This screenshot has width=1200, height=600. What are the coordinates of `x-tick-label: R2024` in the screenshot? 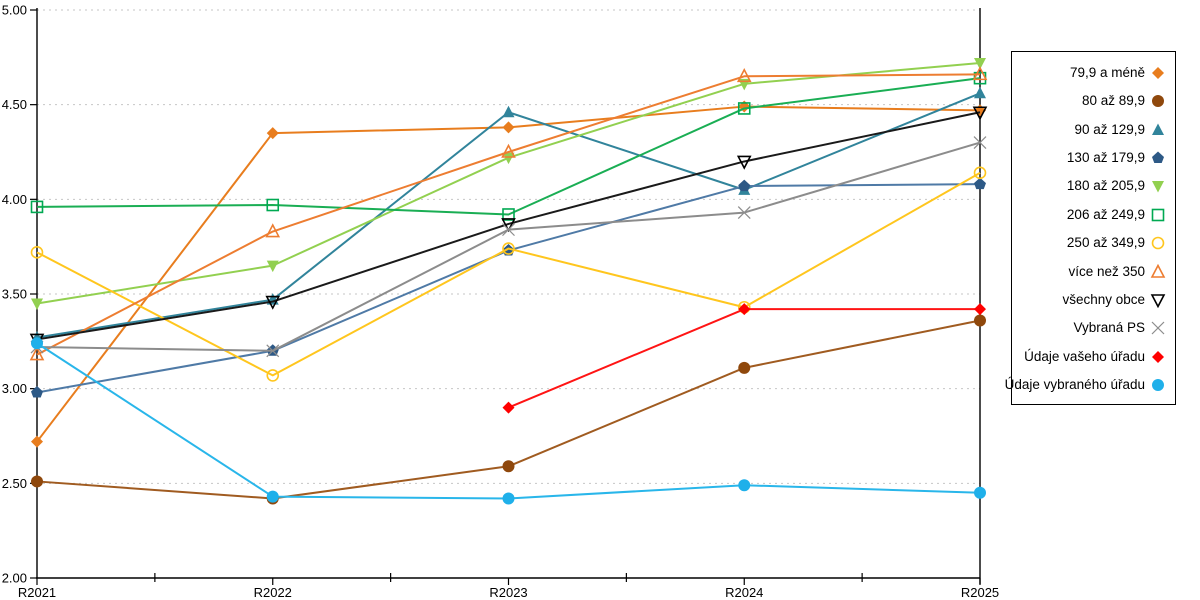 It's located at (744, 592).